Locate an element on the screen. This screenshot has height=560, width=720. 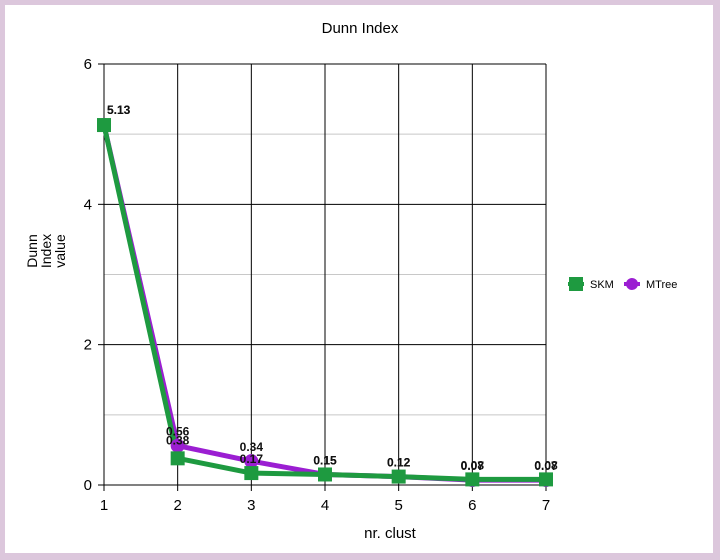
data-label-skm: 5.13 is located at coordinates (119, 110).